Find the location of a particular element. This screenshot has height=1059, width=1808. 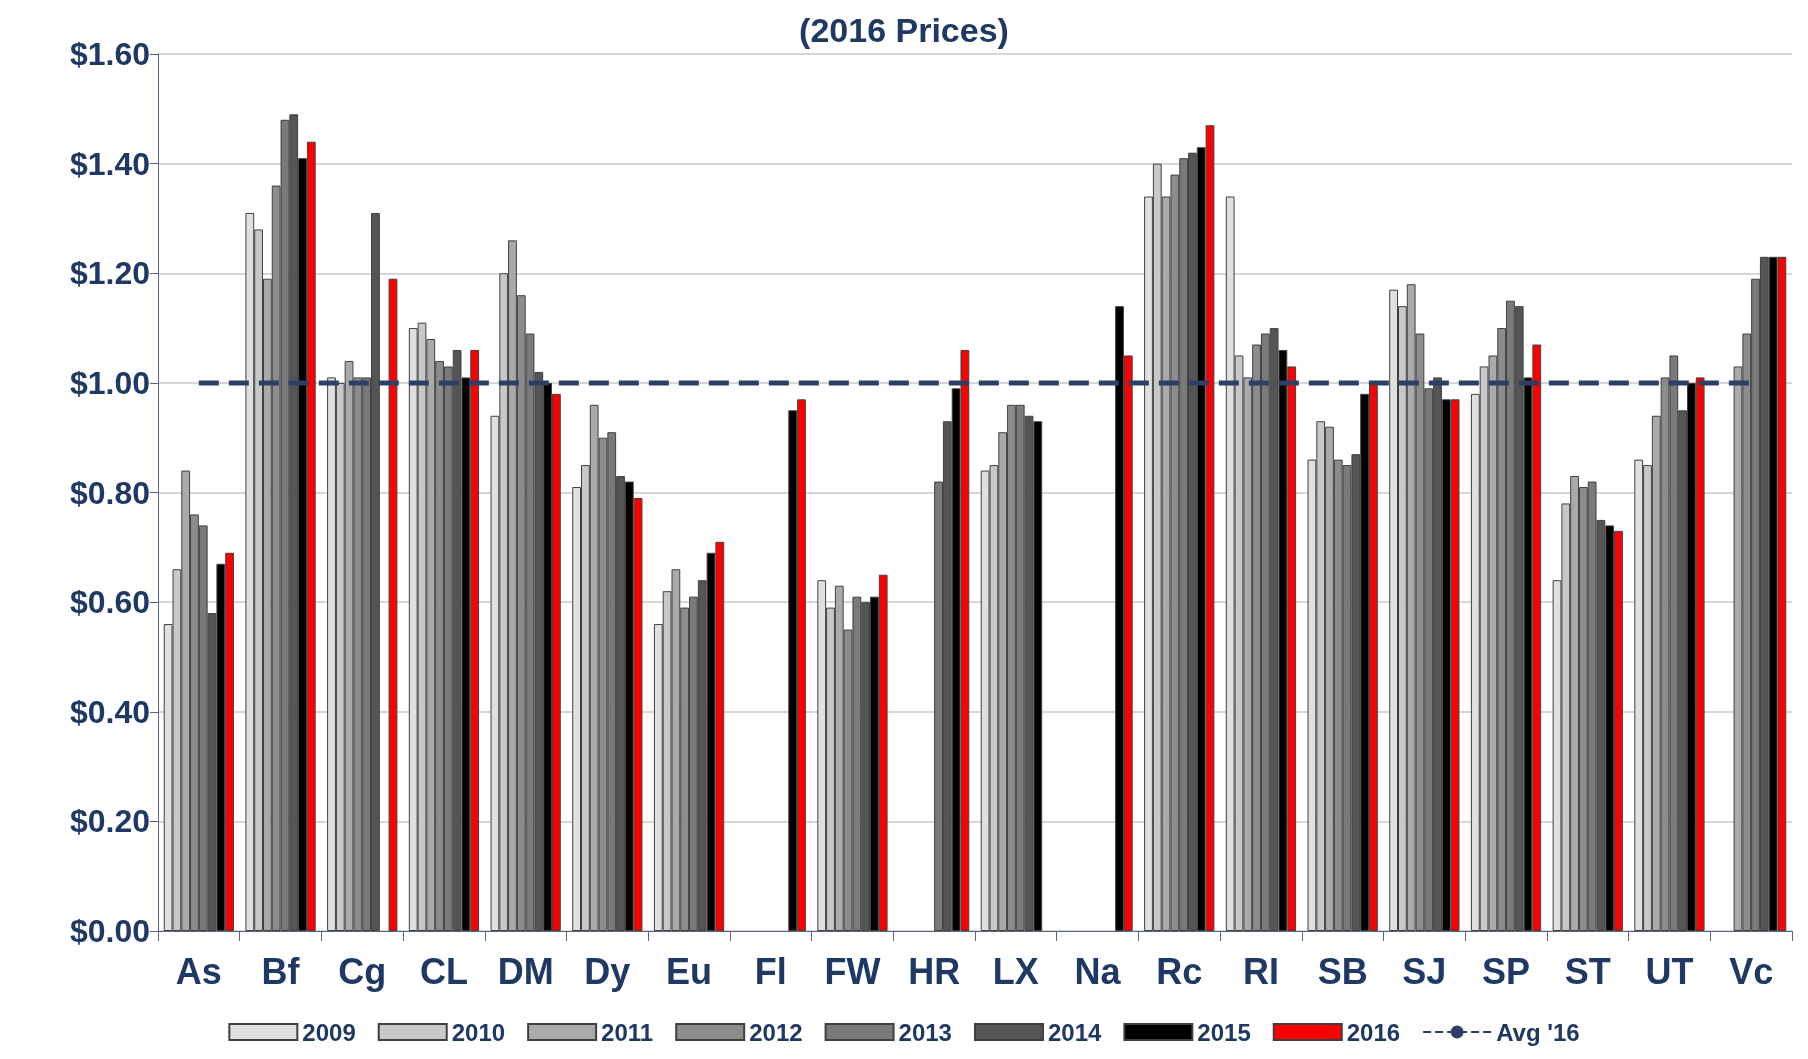

legend-label: Avg '16 is located at coordinates (1538, 1032).